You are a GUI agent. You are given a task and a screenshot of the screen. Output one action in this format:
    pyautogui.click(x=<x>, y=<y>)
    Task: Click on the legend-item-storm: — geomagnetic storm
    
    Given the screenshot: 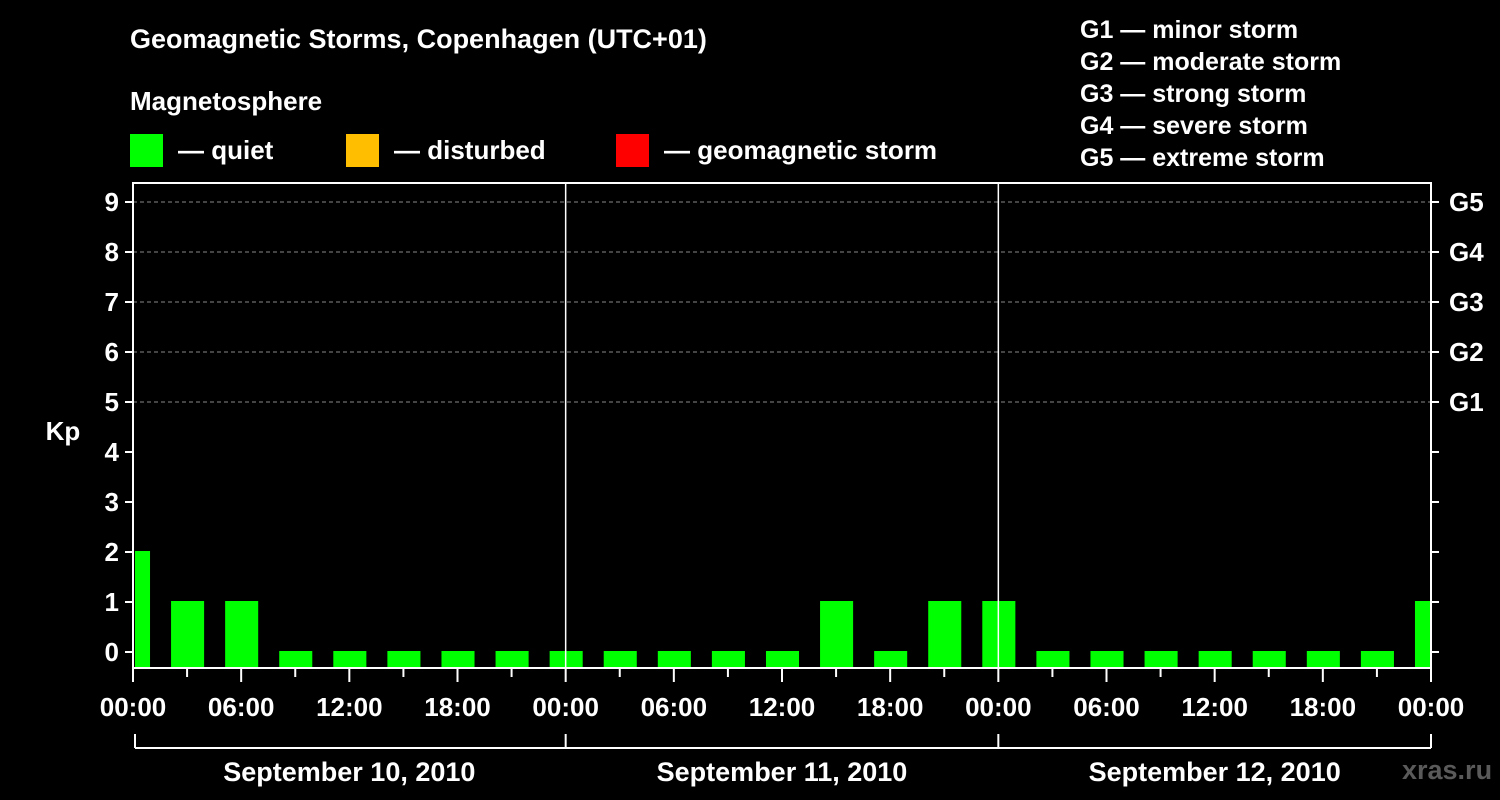 What is the action you would take?
    pyautogui.click(x=776, y=150)
    